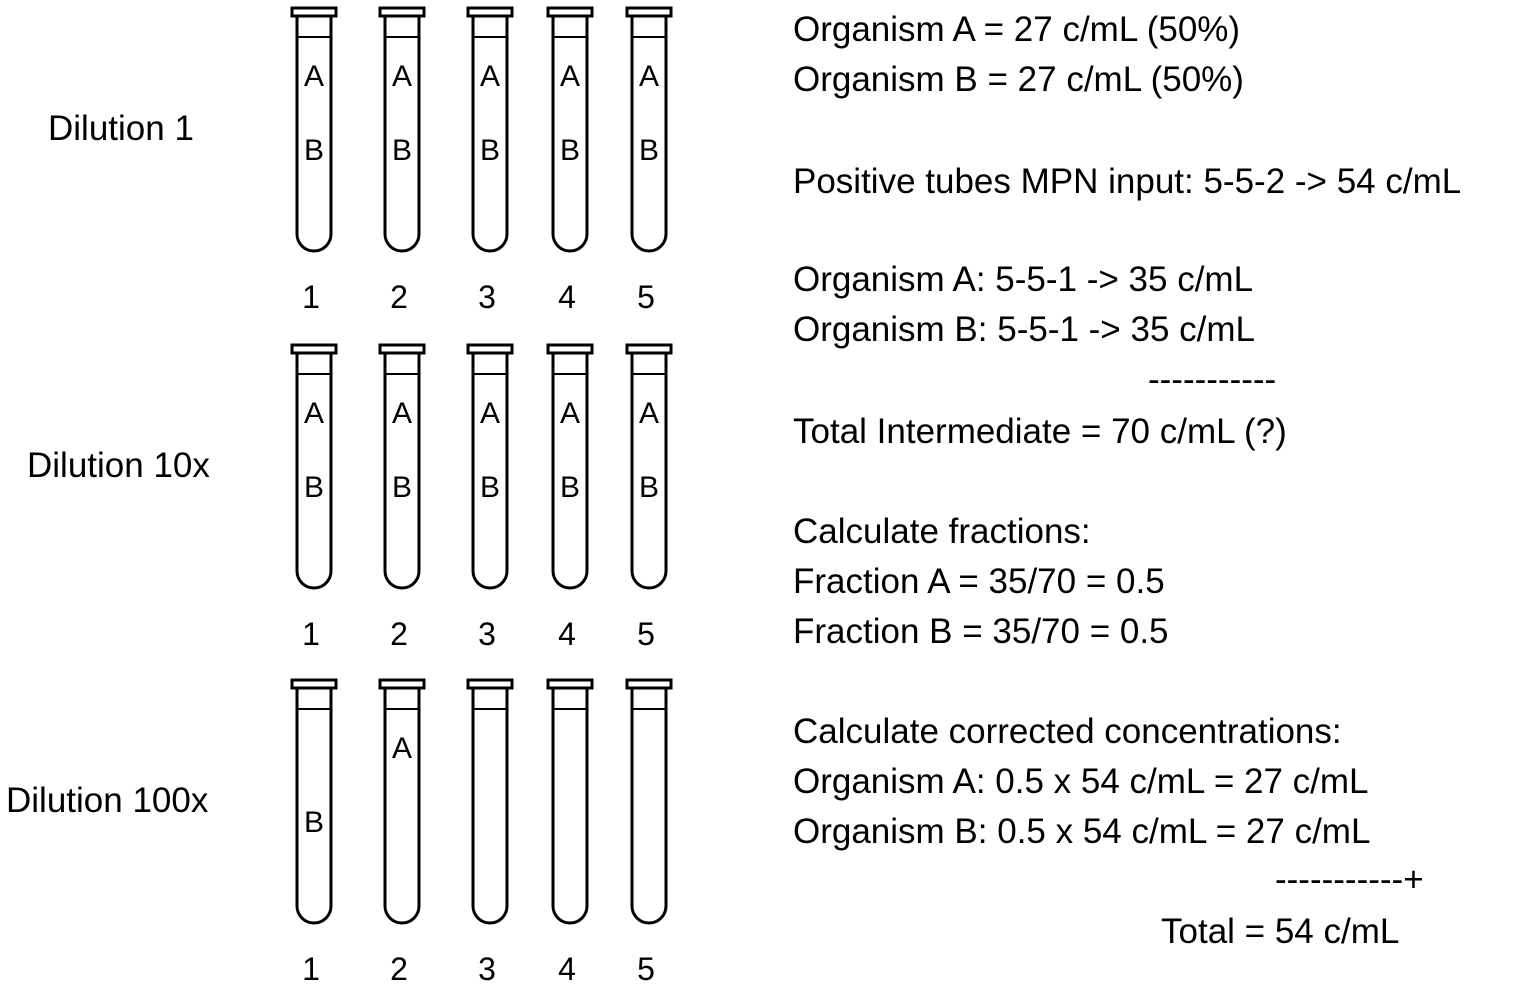 The height and width of the screenshot is (986, 1535). I want to click on test-tube: A2, so click(402, 833).